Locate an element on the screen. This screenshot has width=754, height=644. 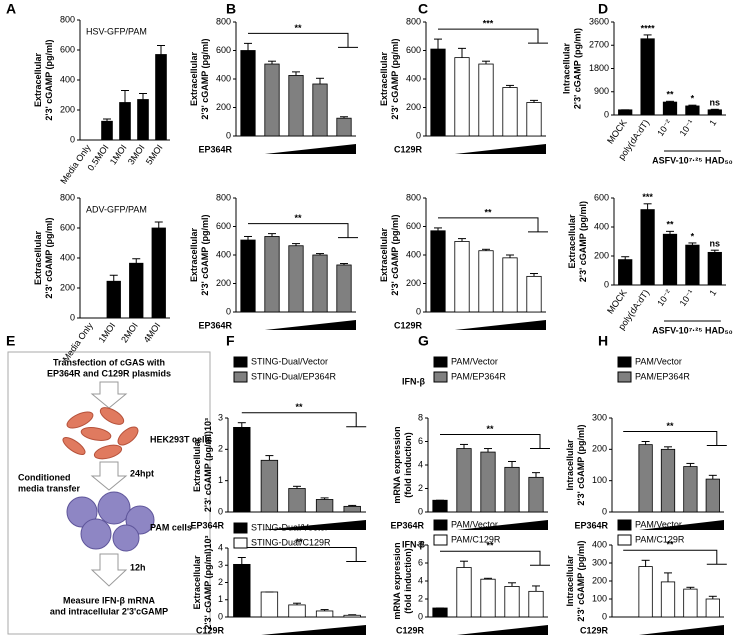
y-tick-label: 4 is located at coordinates (420, 464).